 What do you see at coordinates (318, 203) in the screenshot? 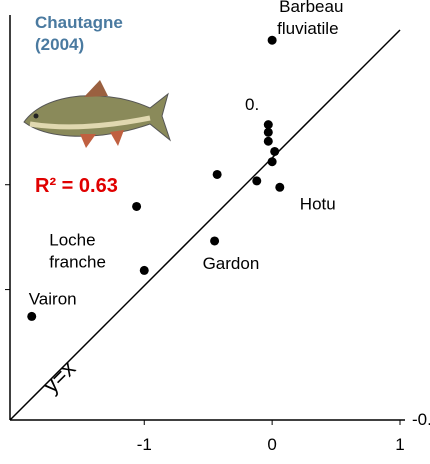
I see `point-label: Hotu` at bounding box center [318, 203].